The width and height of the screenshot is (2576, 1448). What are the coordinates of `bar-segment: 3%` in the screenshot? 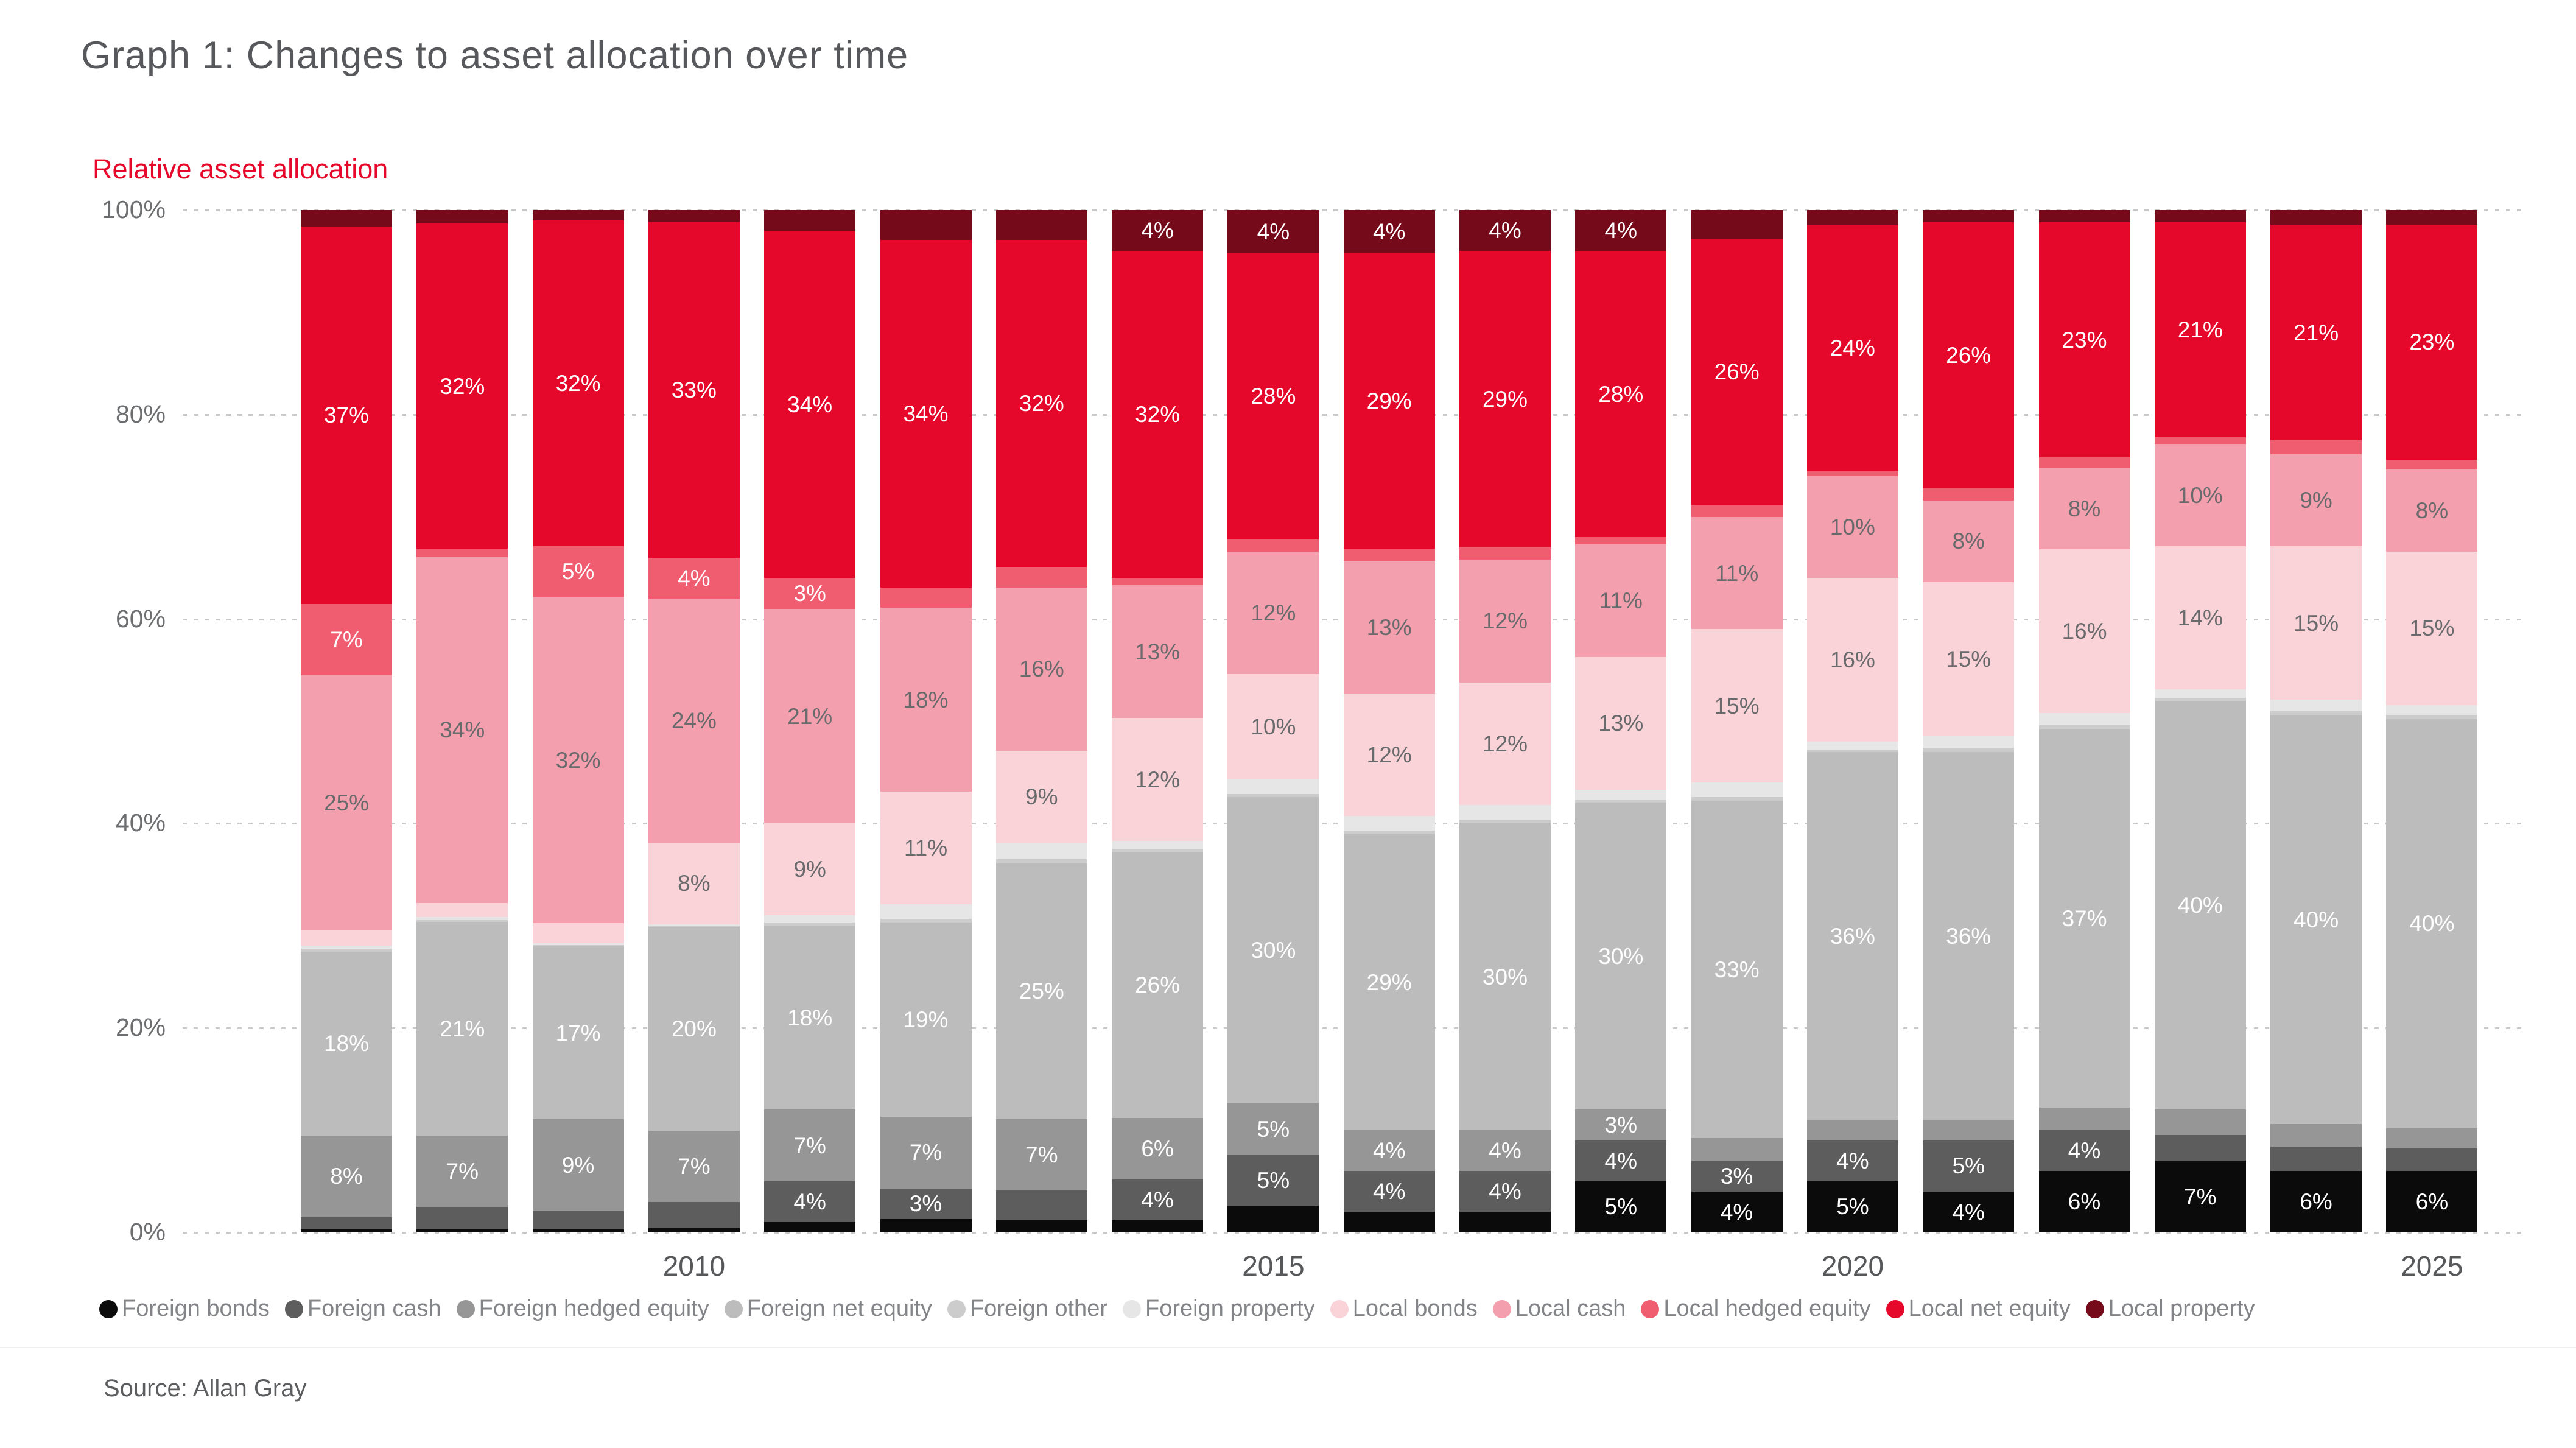 It's located at (810, 593).